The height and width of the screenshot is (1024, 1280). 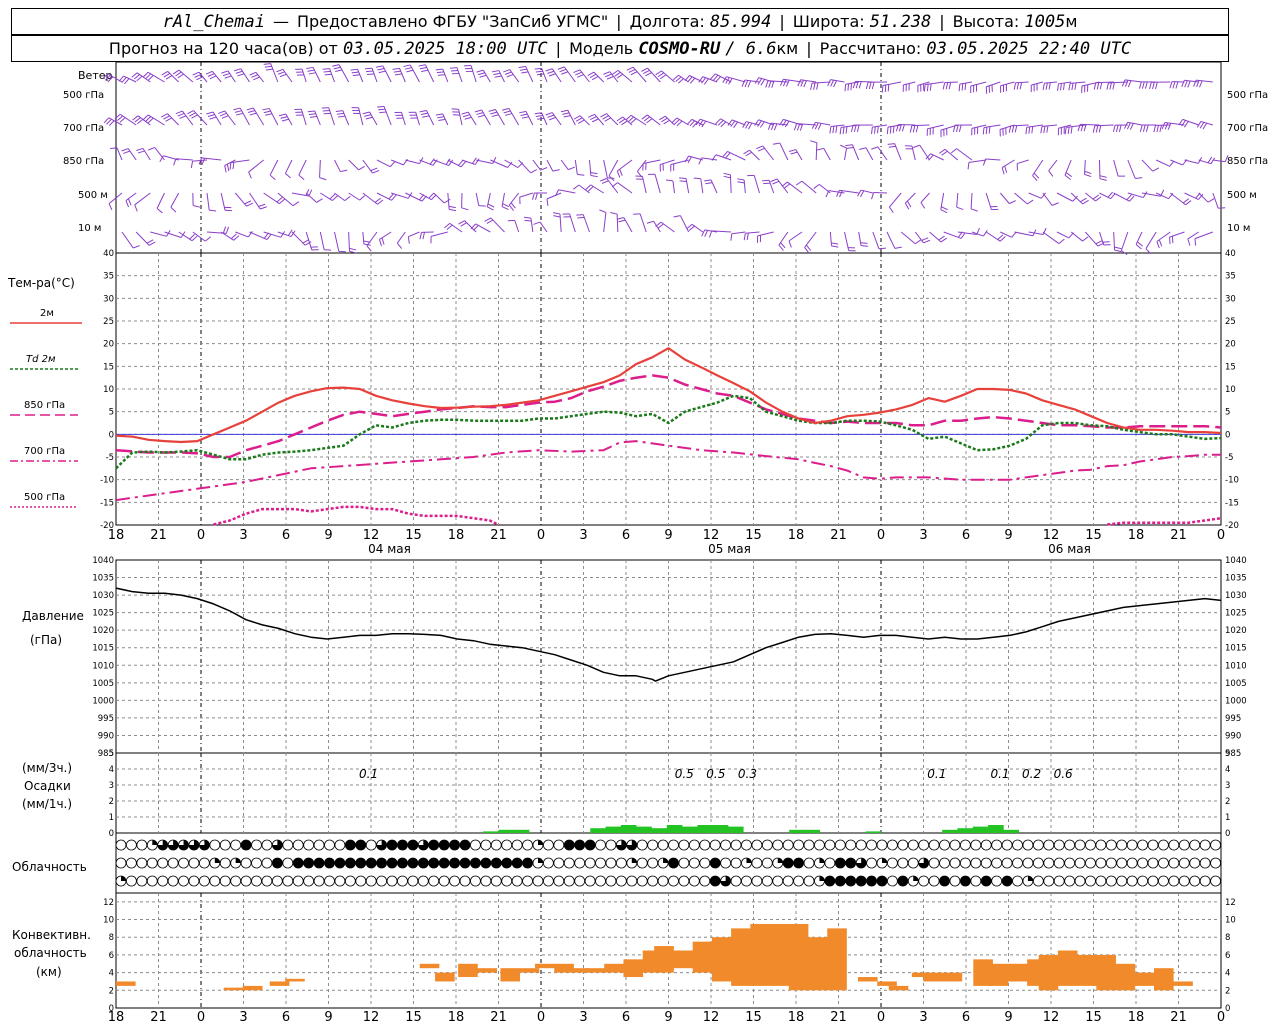 What do you see at coordinates (779, 954) in the screenshot?
I see `convective-bar` at bounding box center [779, 954].